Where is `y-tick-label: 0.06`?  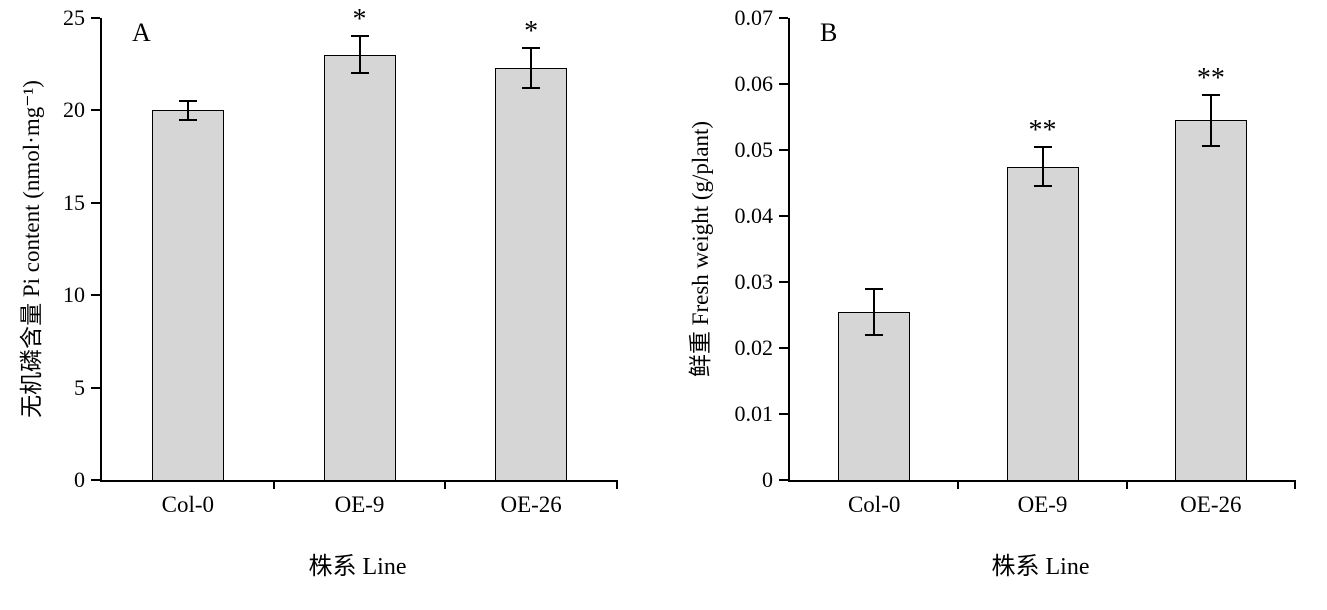 y-tick-label: 0.06 is located at coordinates (754, 83).